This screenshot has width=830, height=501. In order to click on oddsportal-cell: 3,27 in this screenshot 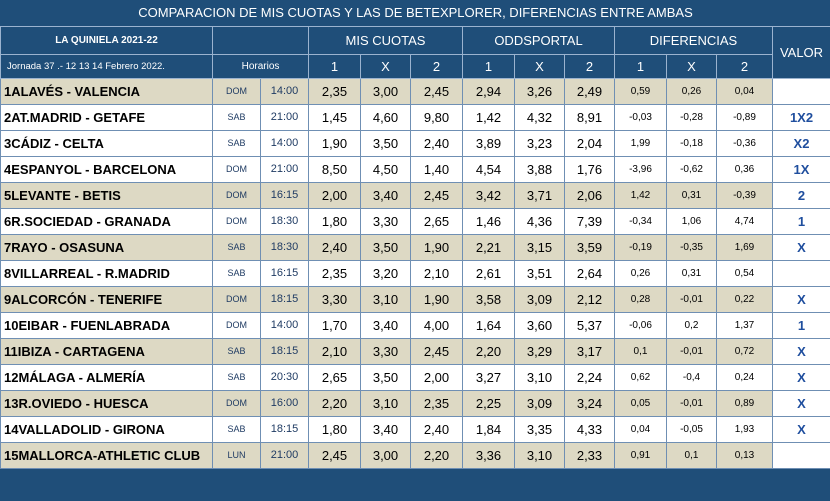, I will do `click(489, 377)`.